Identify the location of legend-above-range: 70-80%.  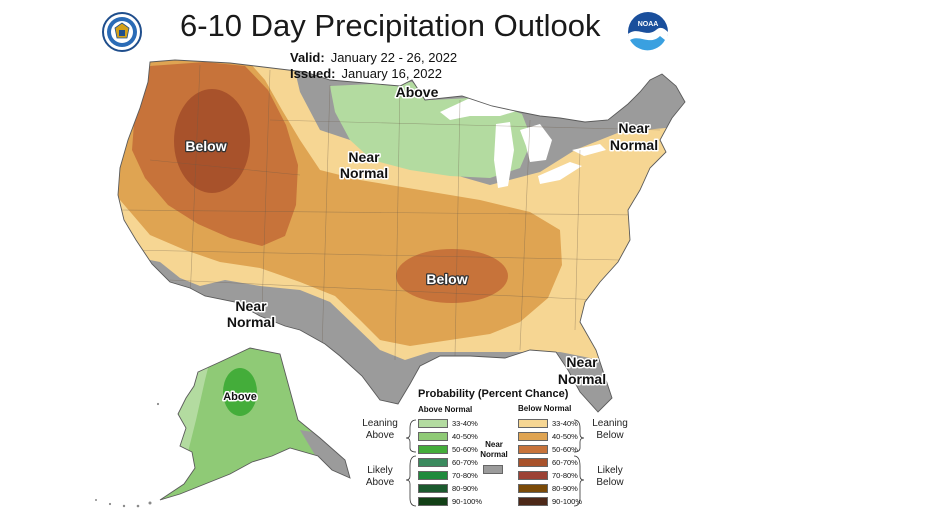
(465, 475).